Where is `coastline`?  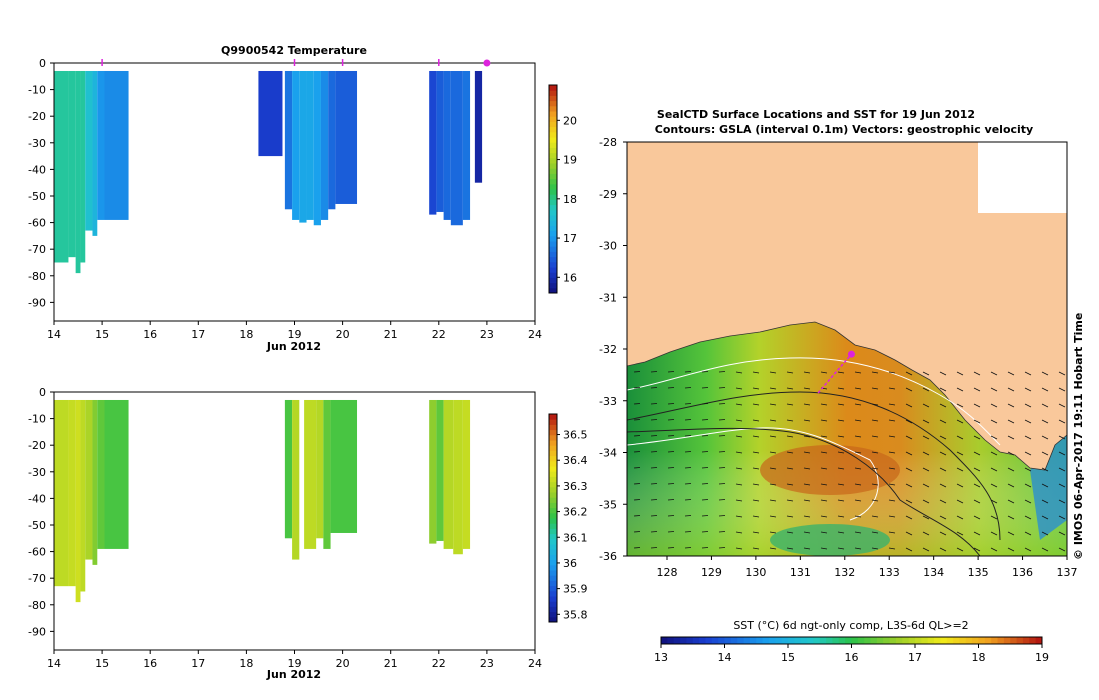 coastline is located at coordinates (847, 396).